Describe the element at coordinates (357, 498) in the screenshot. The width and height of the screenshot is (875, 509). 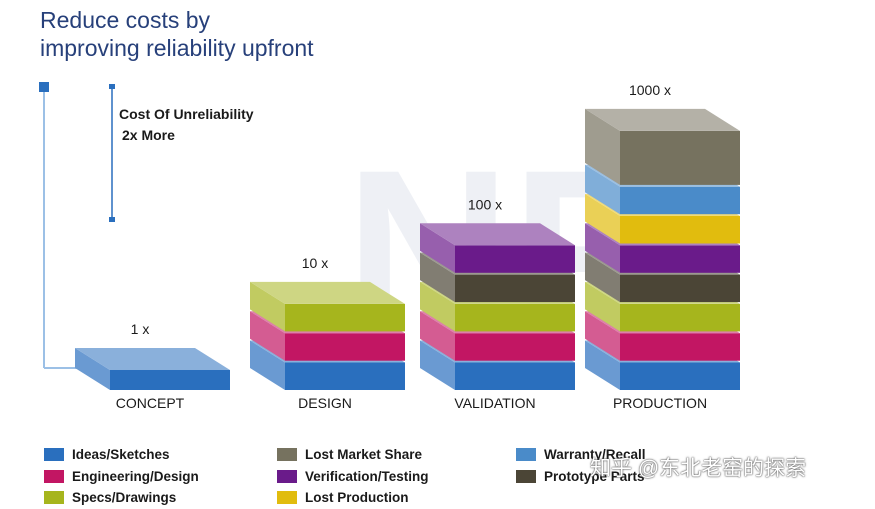
I see `legend-label: Lost Production` at that location.